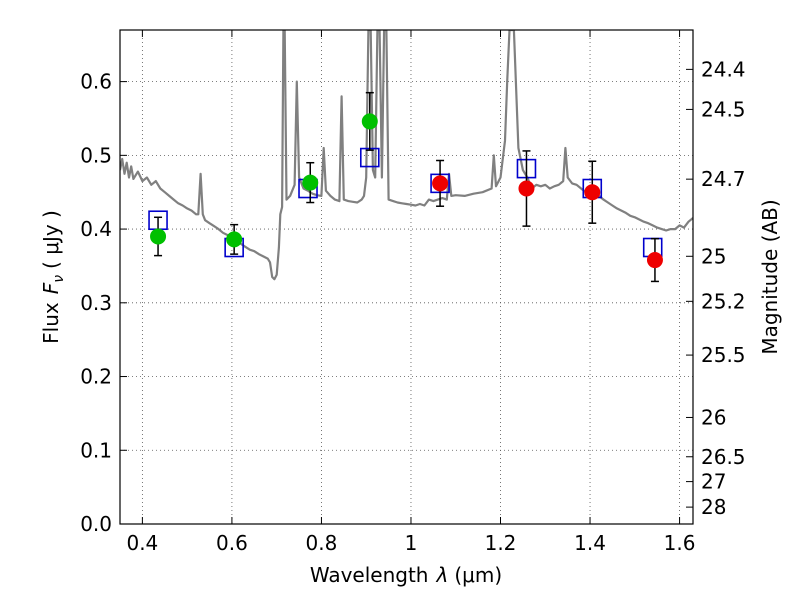 The height and width of the screenshot is (600, 800). I want to click on y-tick-label: 0.0, so click(96, 524).